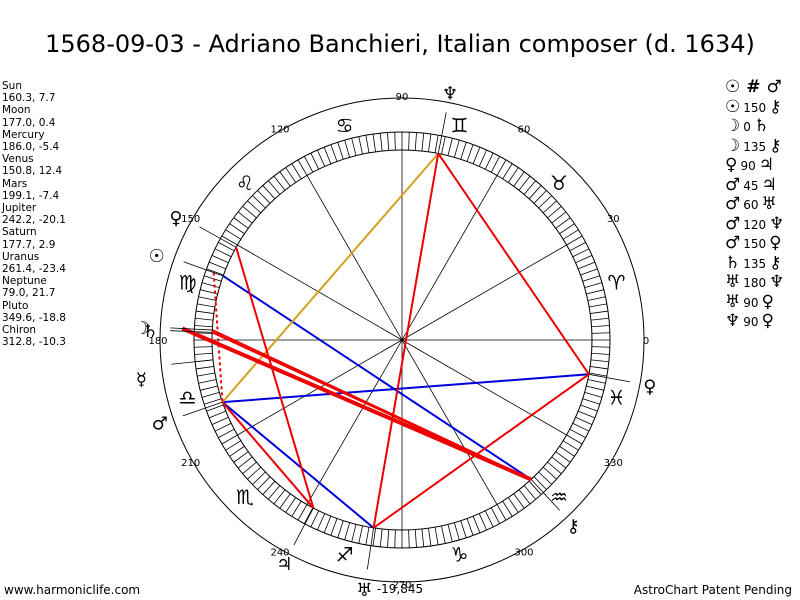 The image size is (800, 600). I want to click on degree-label: 90, so click(402, 97).